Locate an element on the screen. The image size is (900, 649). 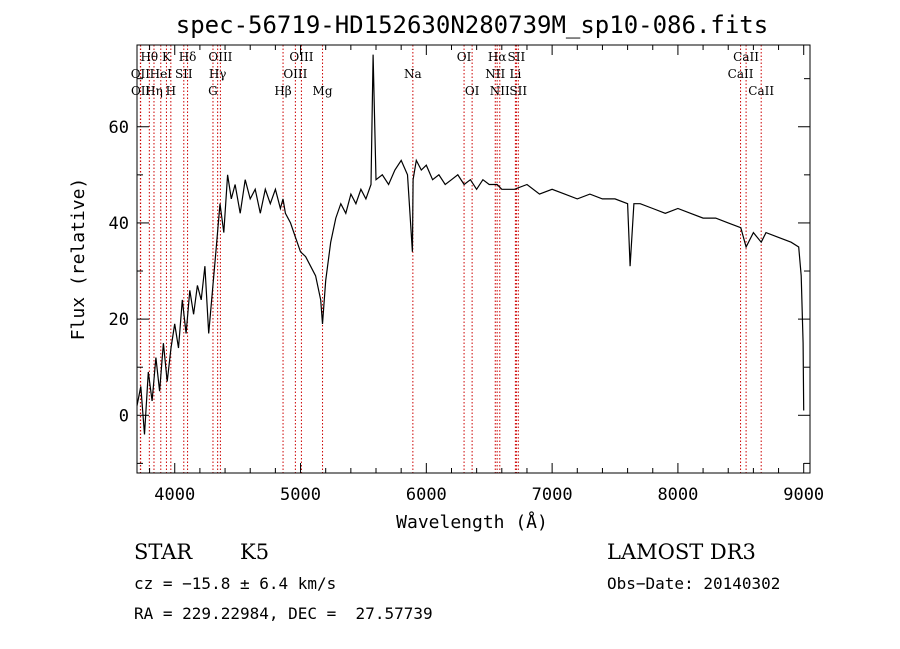
y-tick-label: 40 is located at coordinates (119, 224).